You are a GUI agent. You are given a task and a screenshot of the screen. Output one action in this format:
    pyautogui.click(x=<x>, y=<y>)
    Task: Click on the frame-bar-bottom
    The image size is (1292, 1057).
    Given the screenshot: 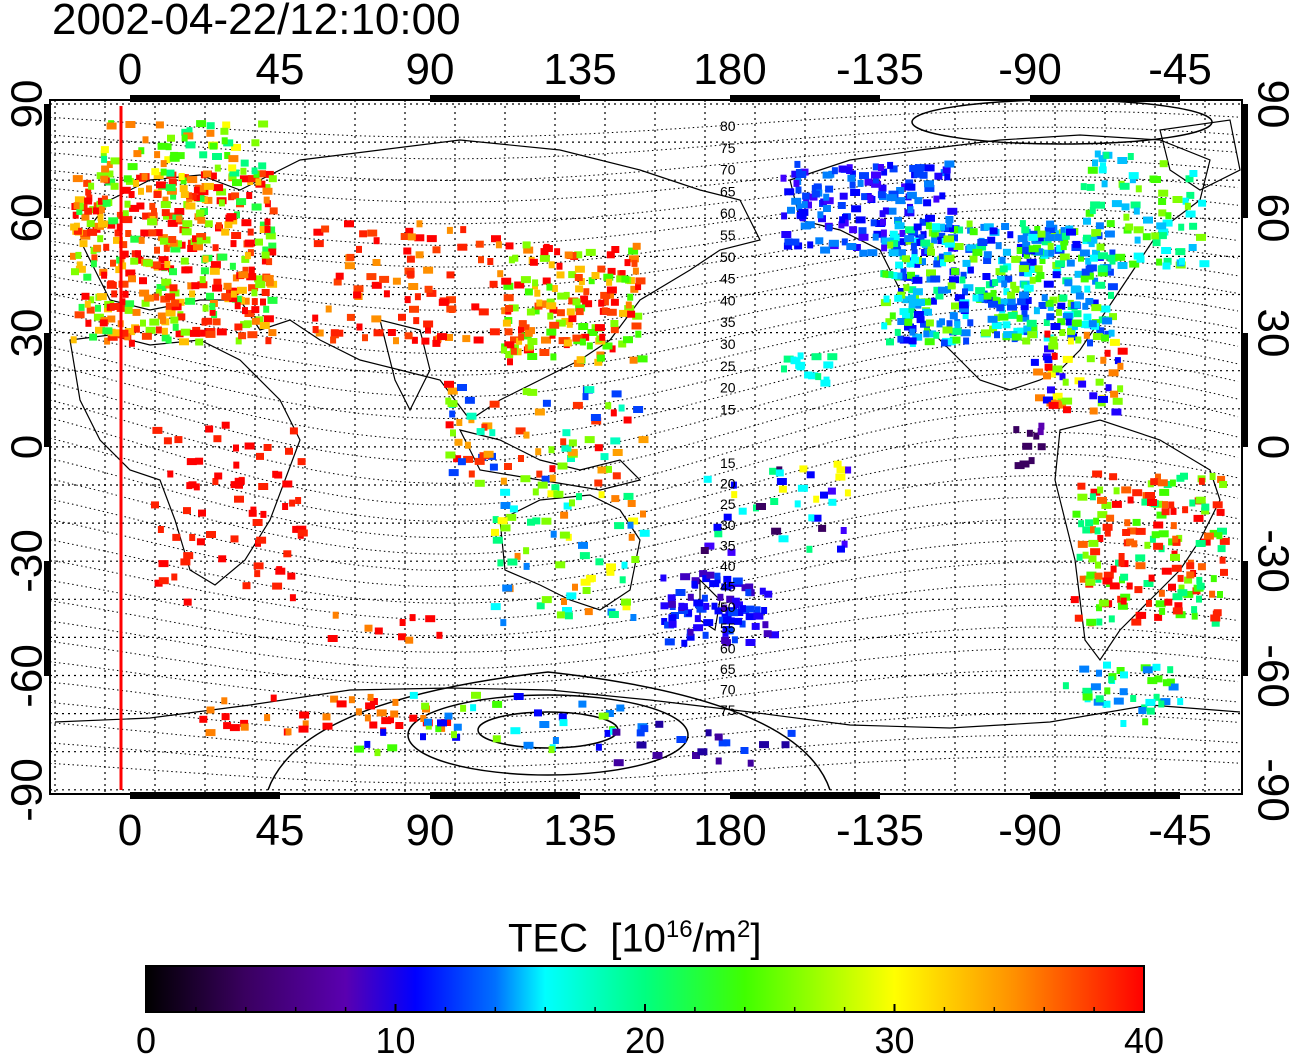 What is the action you would take?
    pyautogui.click(x=1105, y=795)
    